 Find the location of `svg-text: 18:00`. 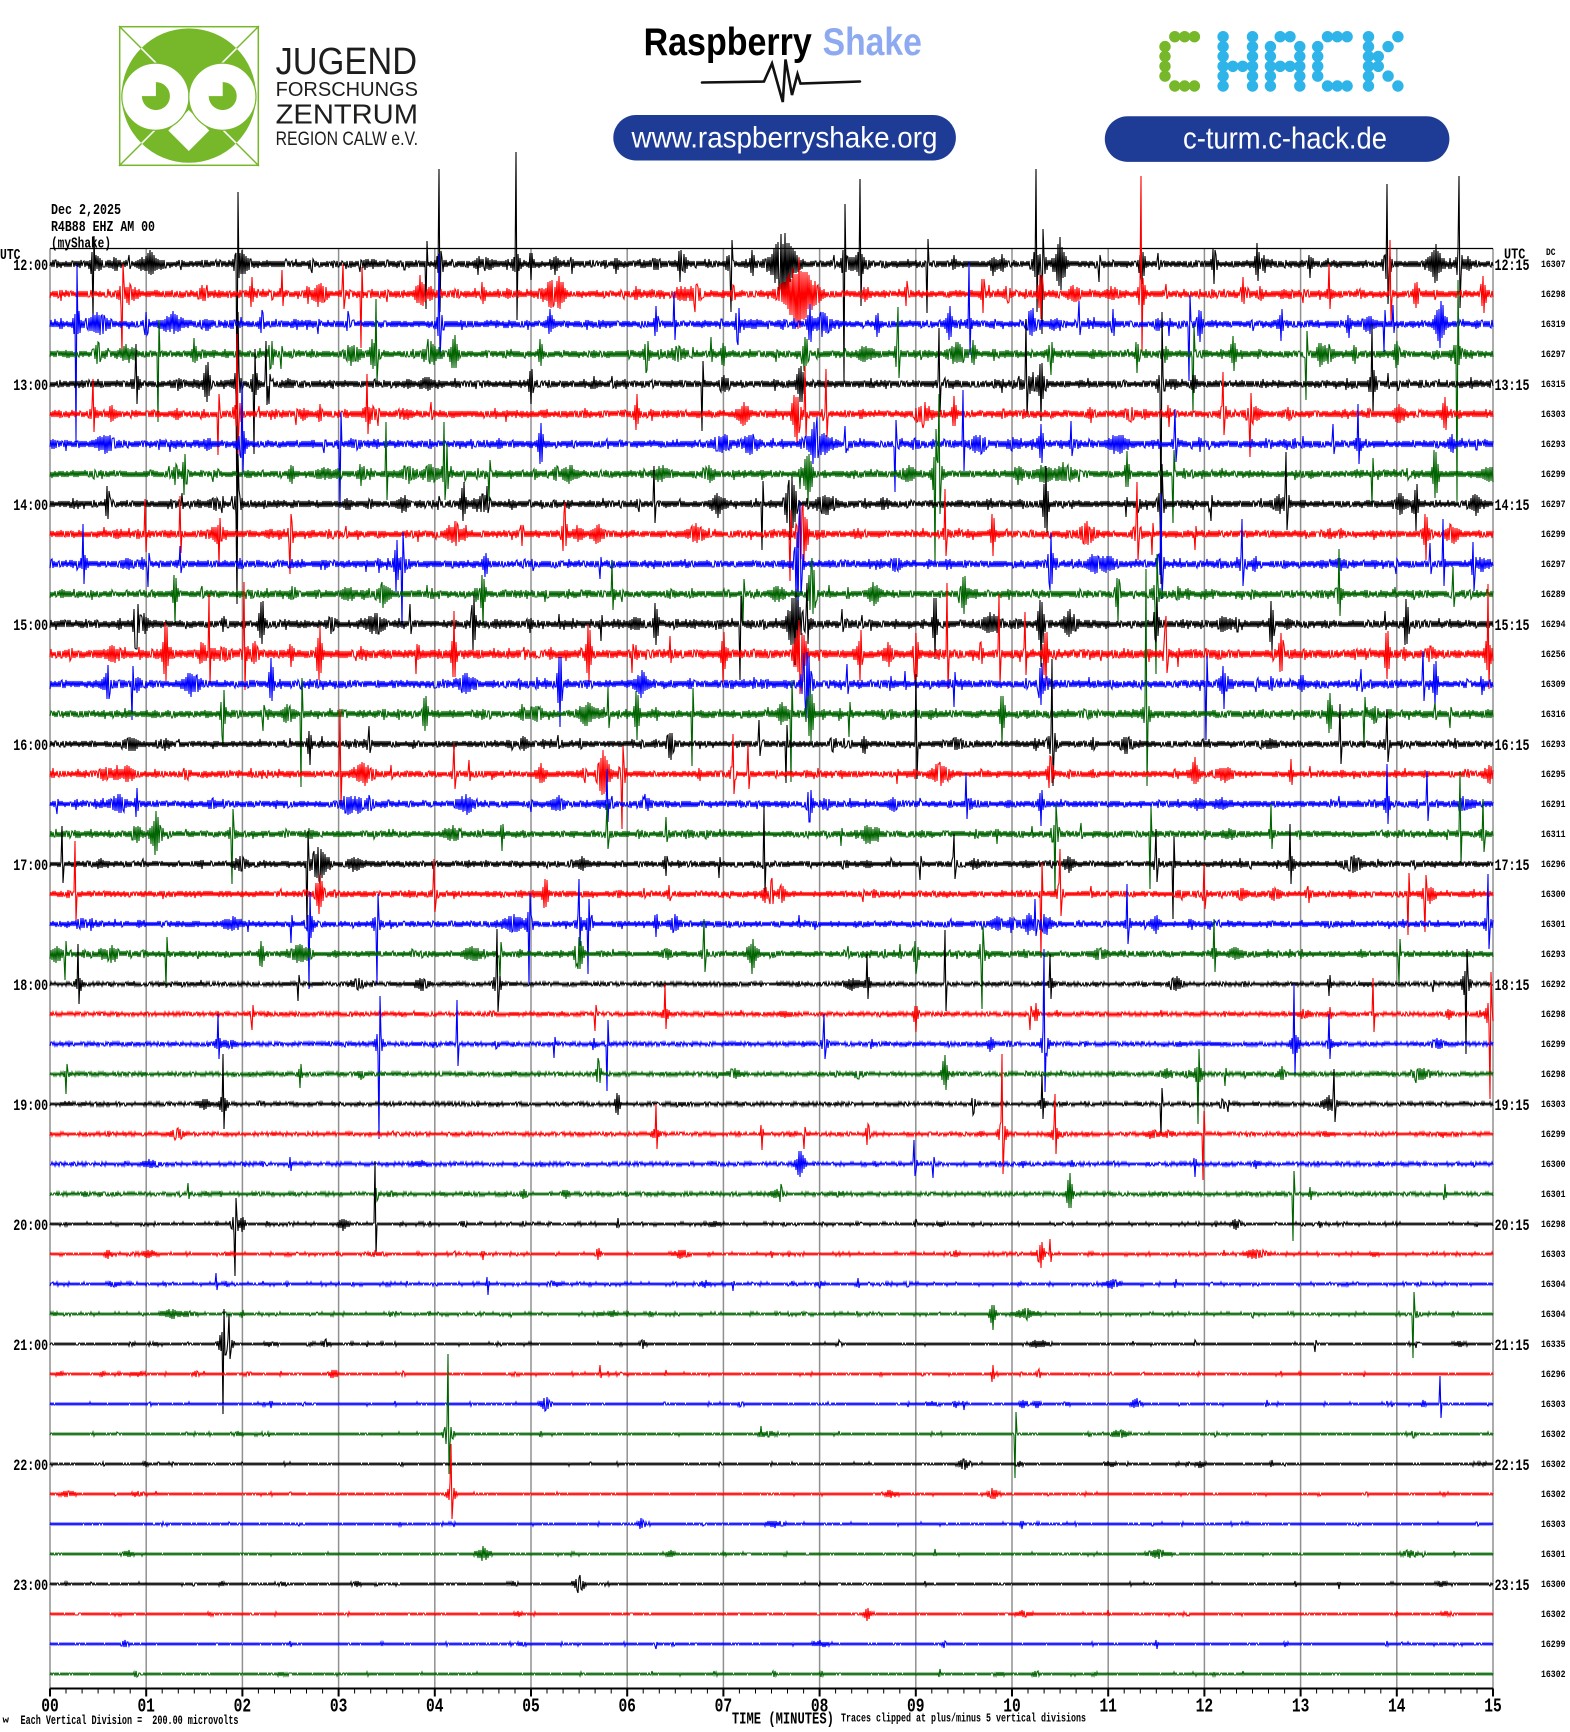

svg-text: 18:00 is located at coordinates (30, 986).